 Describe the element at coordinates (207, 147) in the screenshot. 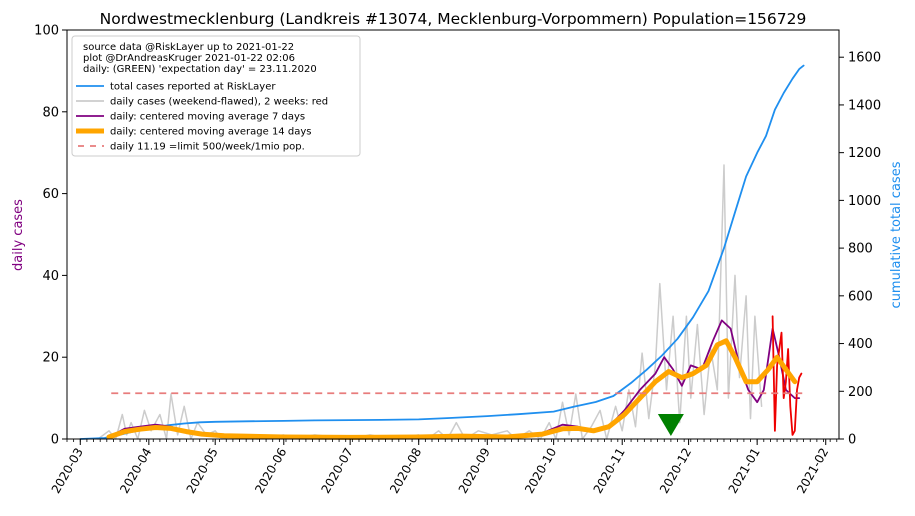

I see `legend-label: daily 11.19 =limit 500/week/1mio pop.` at that location.